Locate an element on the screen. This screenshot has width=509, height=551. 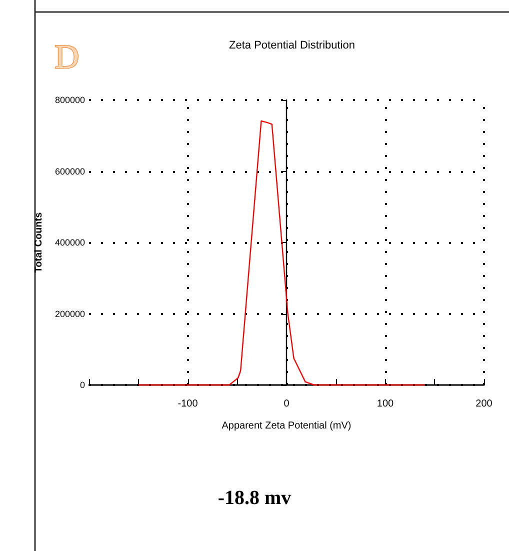
x-tick-label: 100 is located at coordinates (385, 404).